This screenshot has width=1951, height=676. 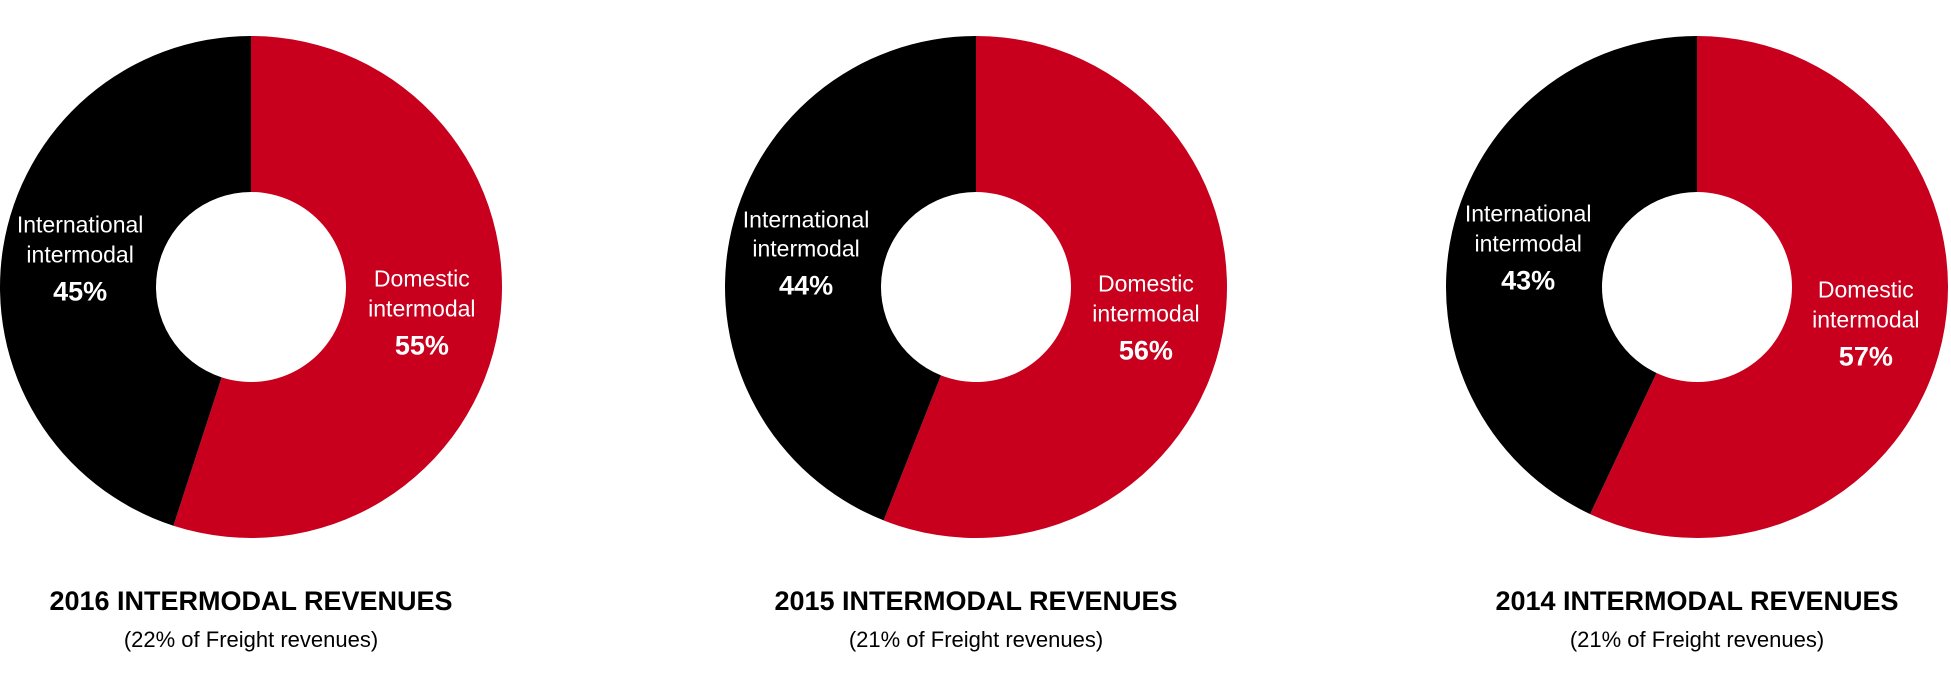 I want to click on value-label: 57%, so click(x=1865, y=356).